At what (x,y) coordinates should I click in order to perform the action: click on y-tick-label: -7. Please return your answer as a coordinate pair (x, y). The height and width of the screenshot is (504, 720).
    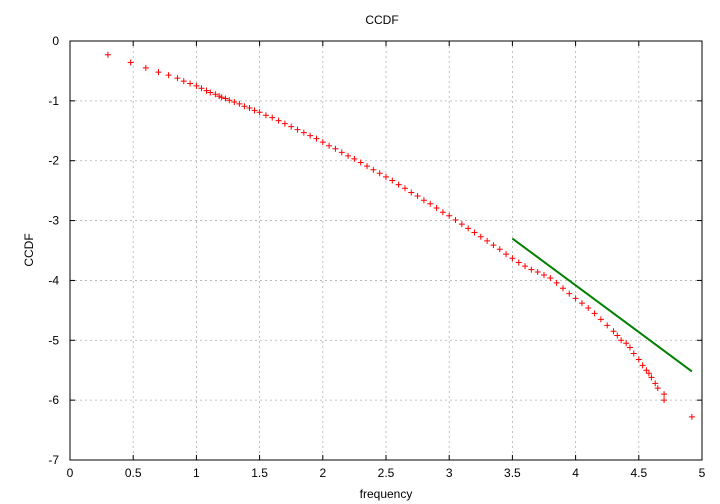
    Looking at the image, I should click on (53, 460).